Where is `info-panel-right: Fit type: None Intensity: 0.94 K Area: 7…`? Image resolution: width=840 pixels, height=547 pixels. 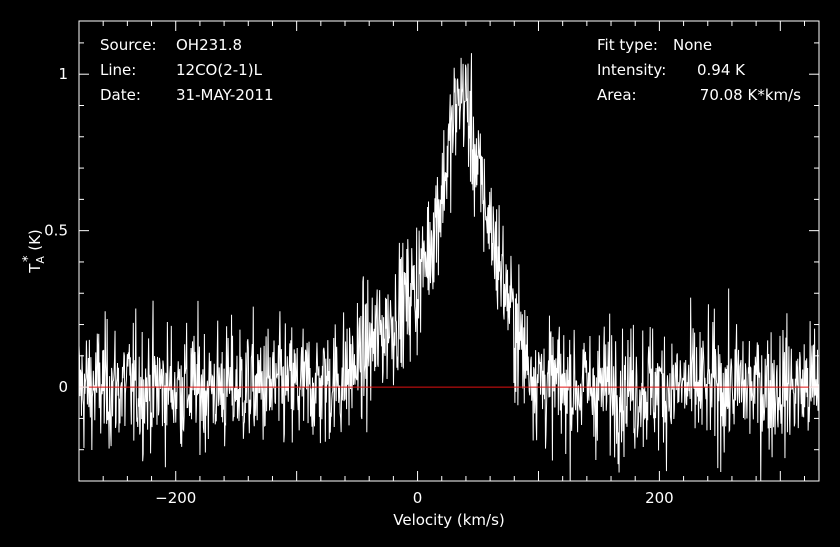
info-panel-right: Fit type: None Intensity: 0.94 K Area: 7… is located at coordinates (699, 70).